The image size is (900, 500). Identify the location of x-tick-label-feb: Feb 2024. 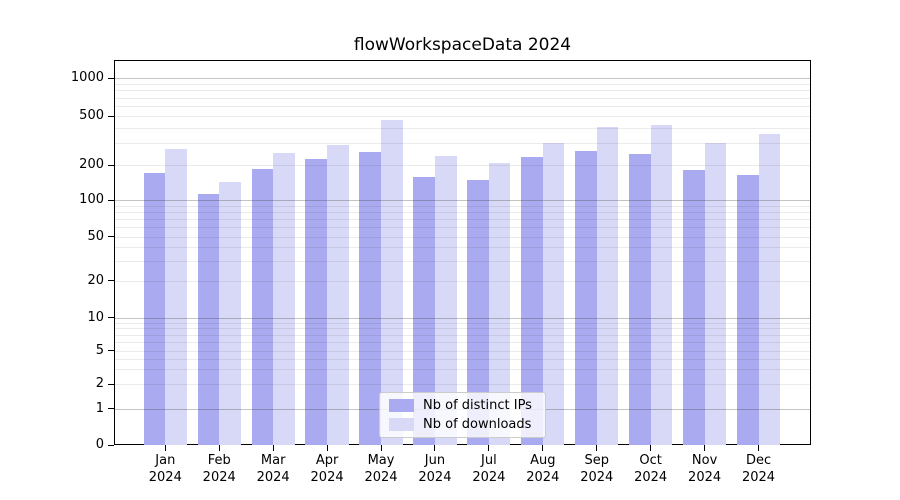
(219, 469).